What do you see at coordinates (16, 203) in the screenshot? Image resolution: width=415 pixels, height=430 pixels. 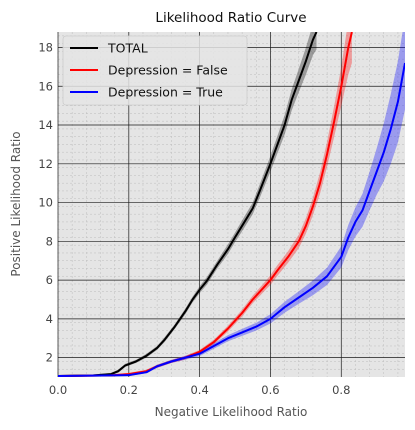 I see `y-axis-label: Positive Likelihood Ratio` at bounding box center [16, 203].